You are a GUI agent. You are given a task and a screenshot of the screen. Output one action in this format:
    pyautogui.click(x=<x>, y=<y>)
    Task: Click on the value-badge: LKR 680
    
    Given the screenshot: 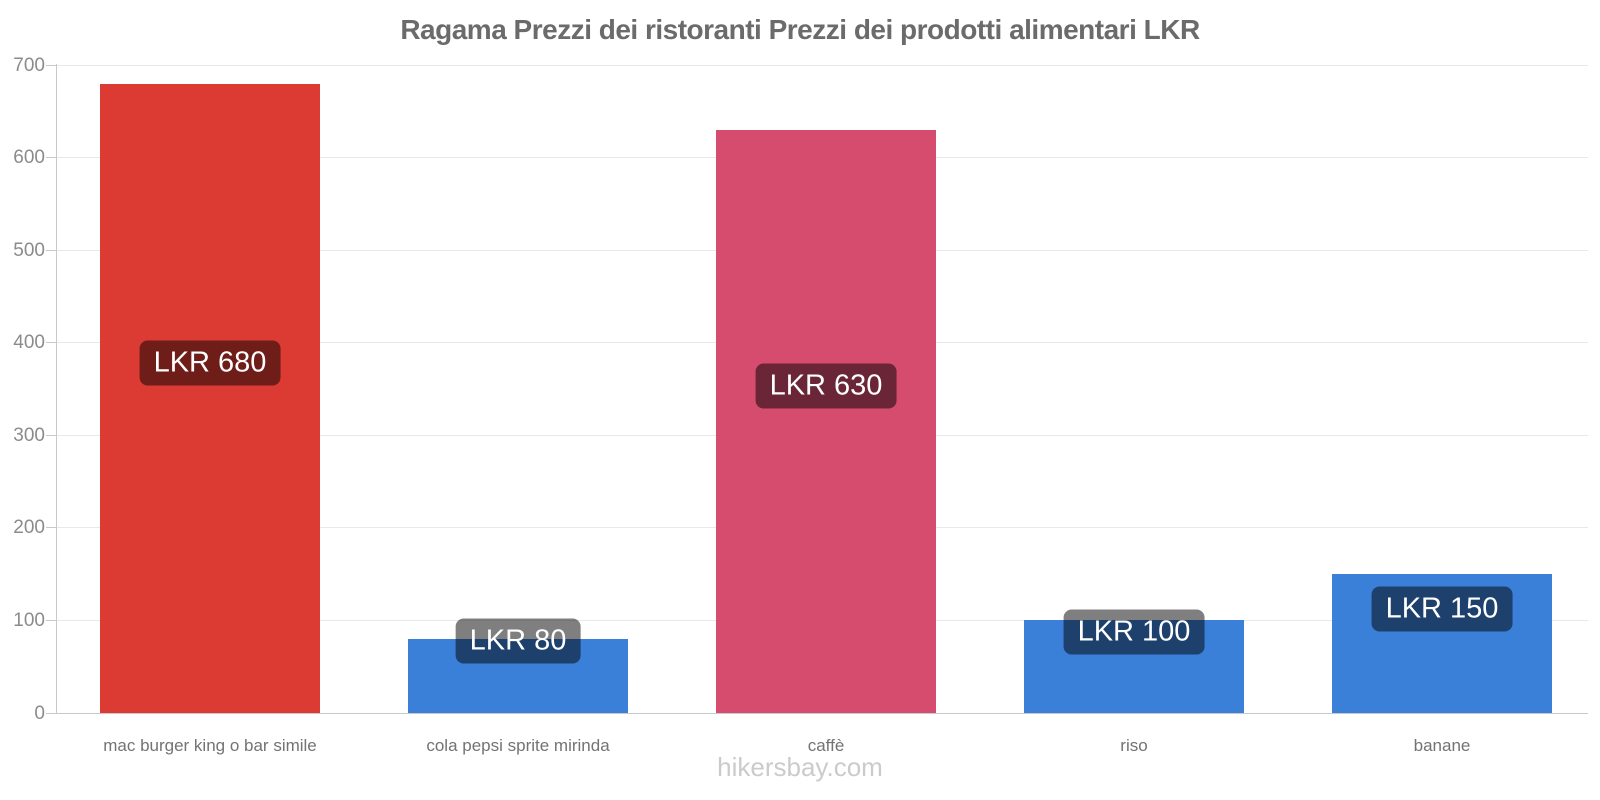 What is the action you would take?
    pyautogui.click(x=210, y=363)
    